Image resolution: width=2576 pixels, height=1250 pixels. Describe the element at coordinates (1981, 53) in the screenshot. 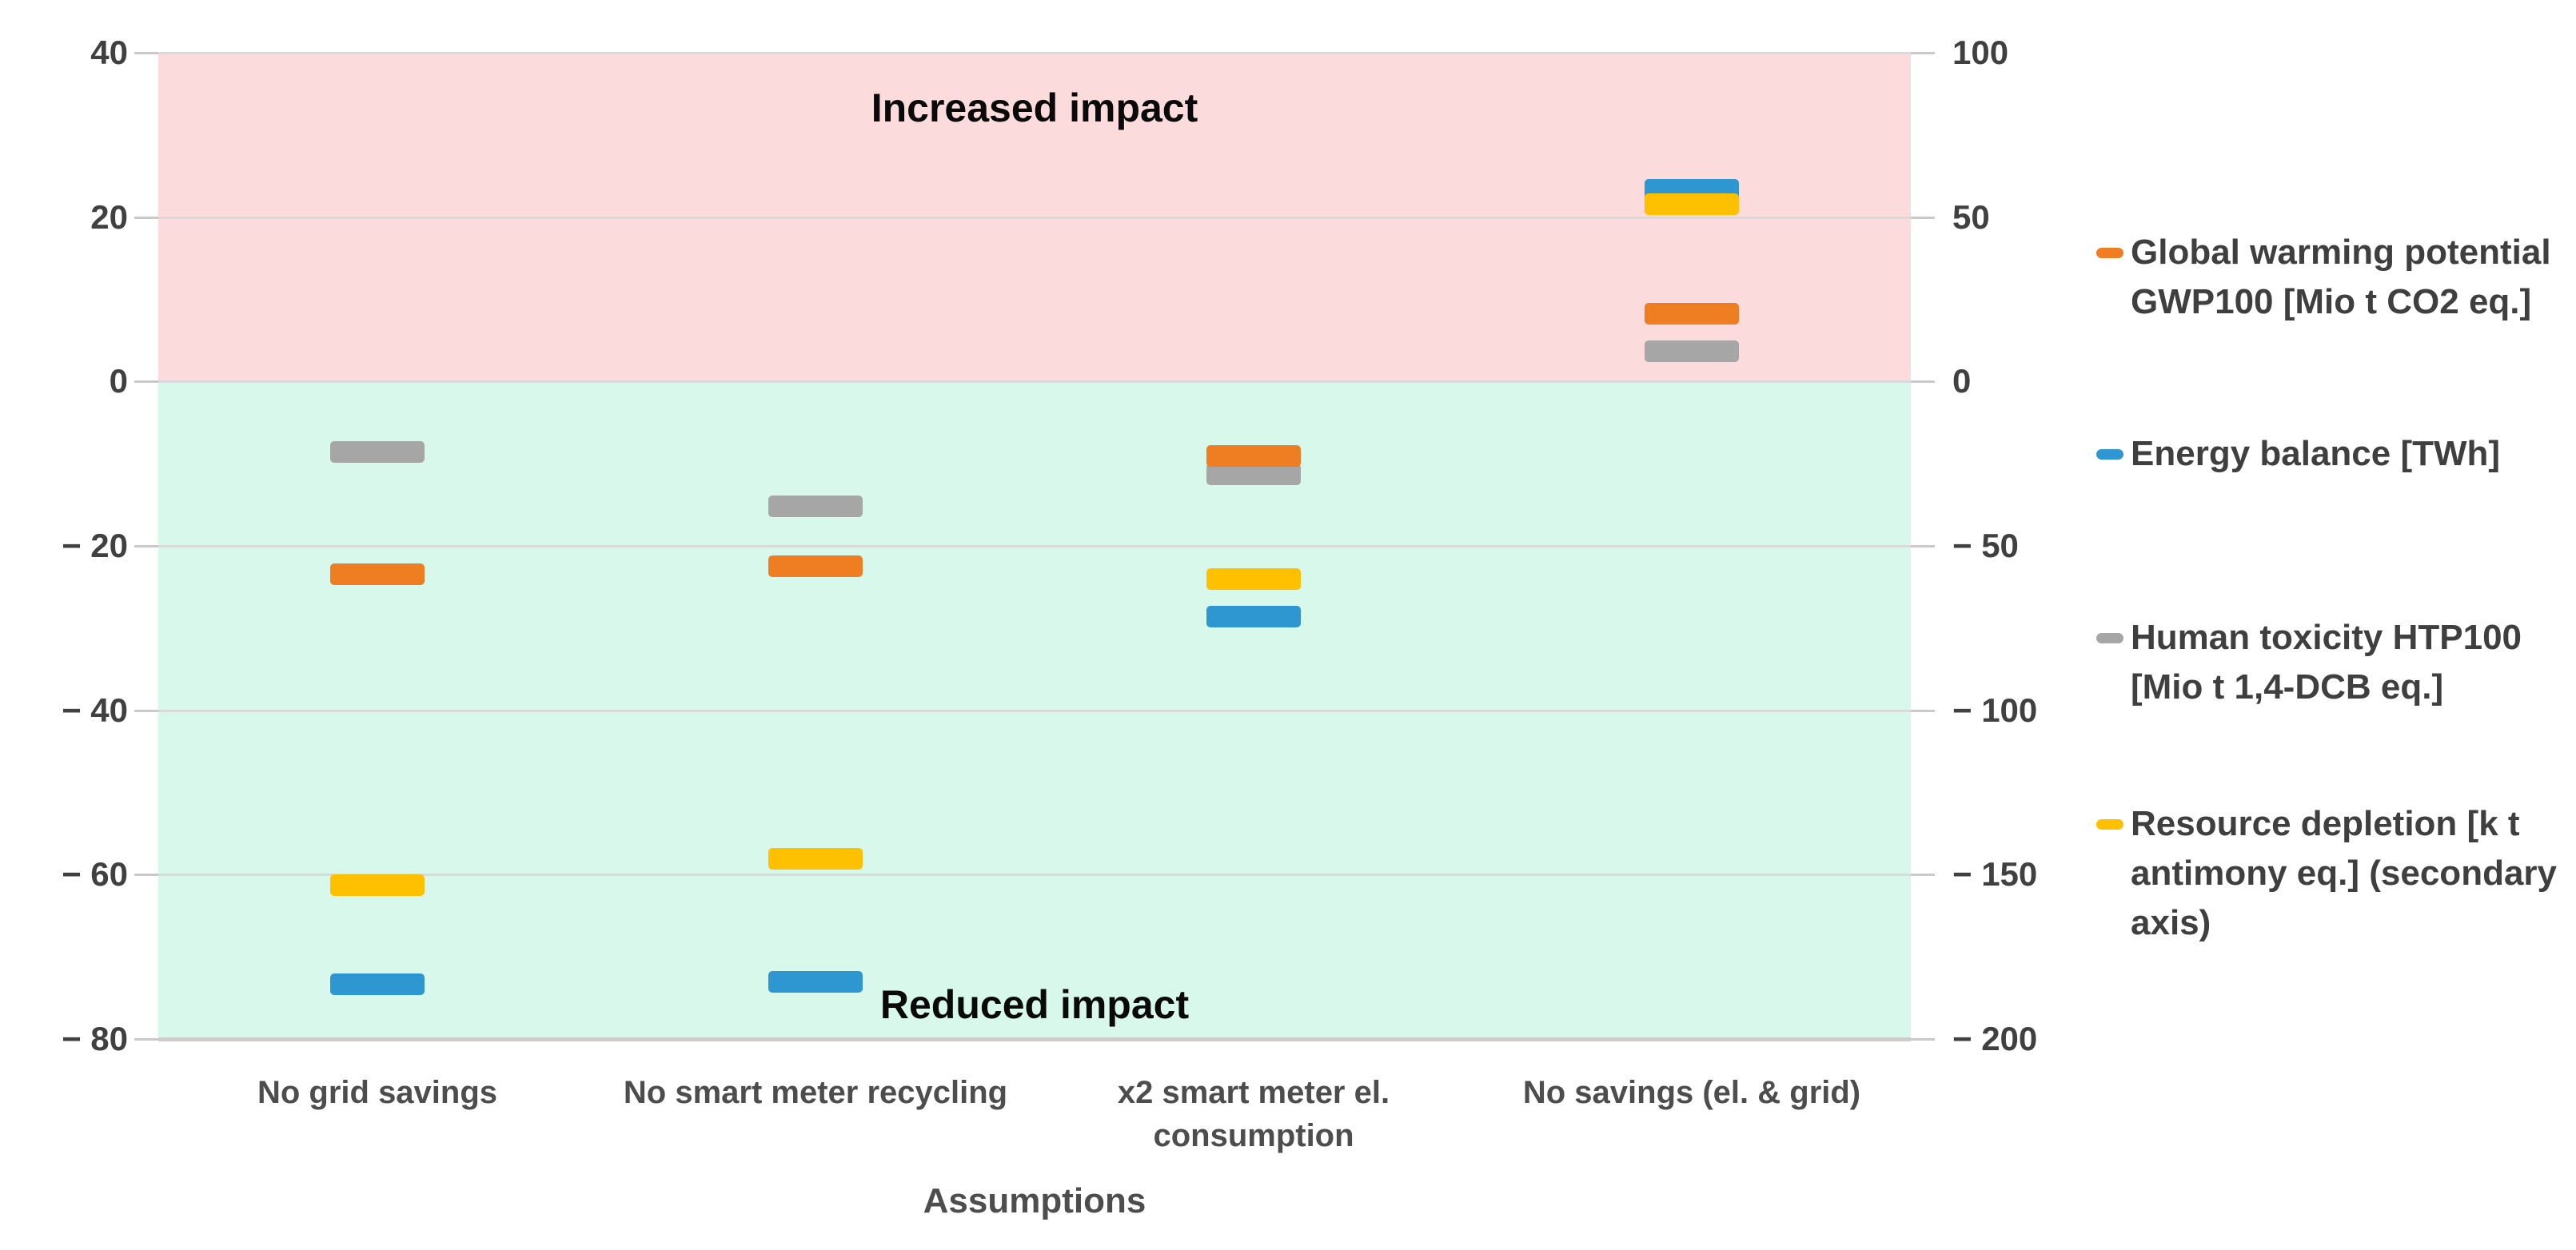

I see `y-axis-right-tick-label: 100` at that location.